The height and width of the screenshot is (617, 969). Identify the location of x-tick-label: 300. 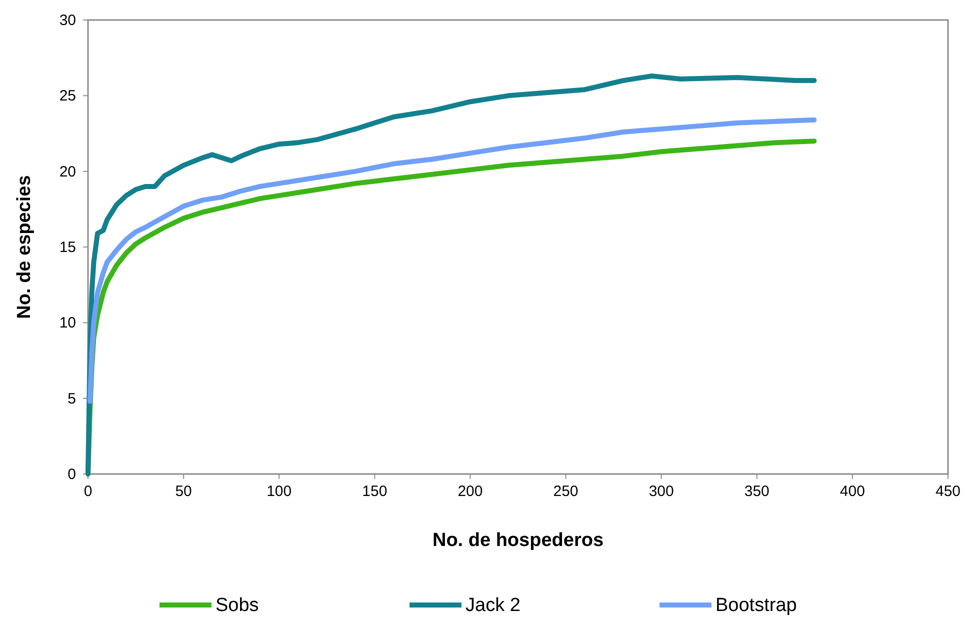
(661, 491).